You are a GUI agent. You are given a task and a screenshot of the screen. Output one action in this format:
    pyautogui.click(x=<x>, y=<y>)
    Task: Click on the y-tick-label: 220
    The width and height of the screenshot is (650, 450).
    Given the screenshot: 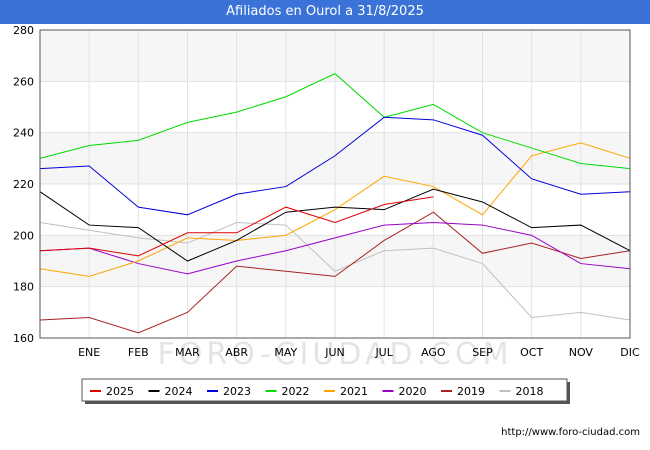 What is the action you would take?
    pyautogui.click(x=23, y=184)
    